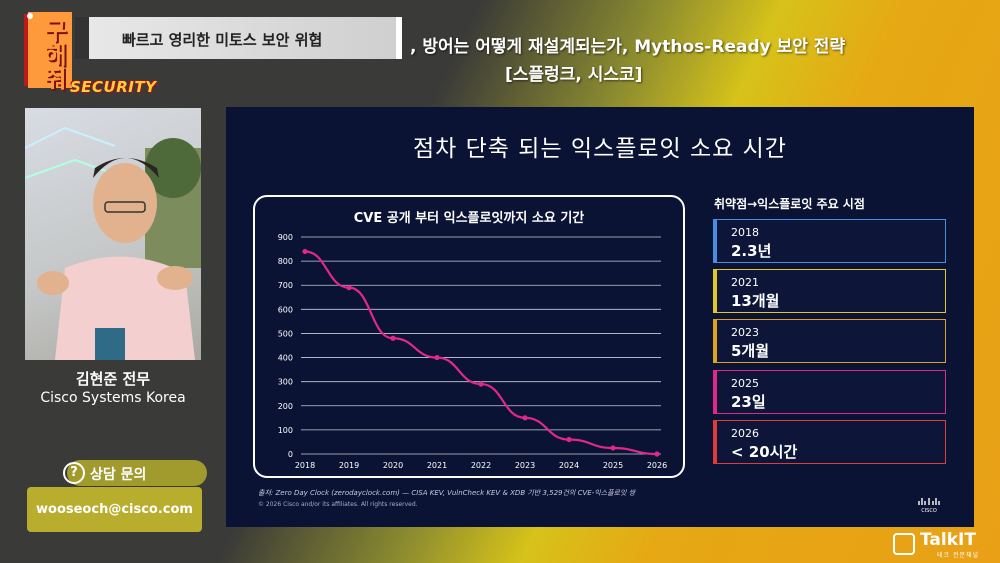  I want to click on x-tick-label: 2022, so click(481, 465).